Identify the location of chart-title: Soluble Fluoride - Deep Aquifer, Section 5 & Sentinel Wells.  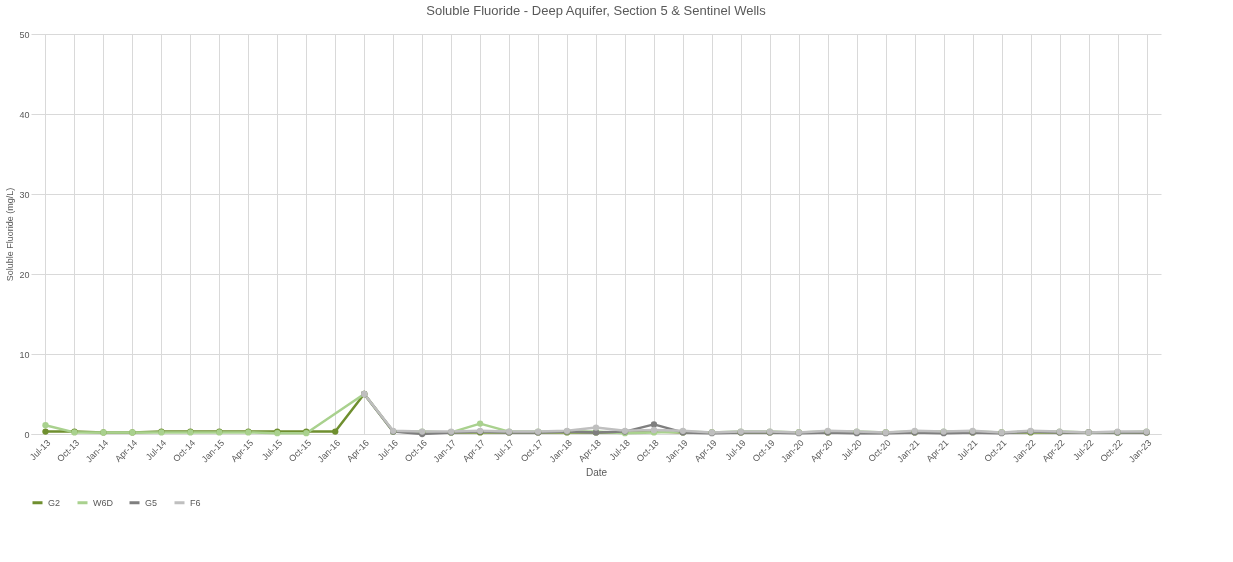
(596, 10).